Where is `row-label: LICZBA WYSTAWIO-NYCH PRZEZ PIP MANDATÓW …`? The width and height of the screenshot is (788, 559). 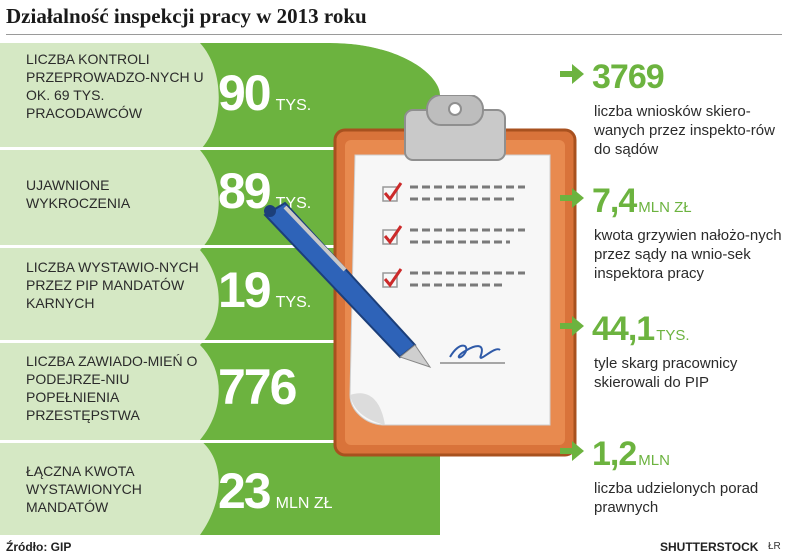
row-label: LICZBA WYSTAWIO-NYCH PRZEZ PIP MANDATÓW … is located at coordinates (112, 285).